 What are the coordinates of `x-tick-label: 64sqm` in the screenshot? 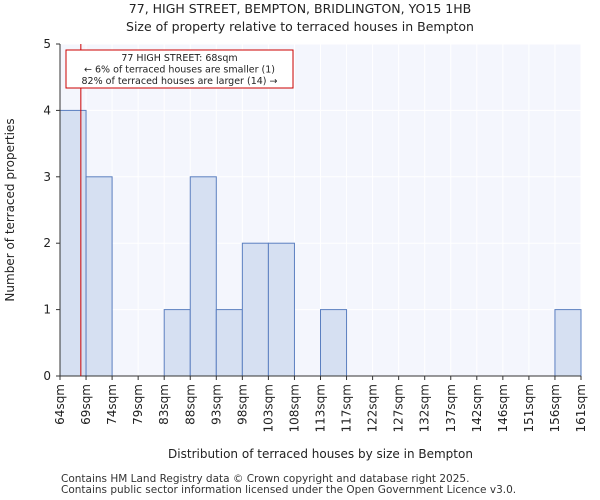 It's located at (60, 404).